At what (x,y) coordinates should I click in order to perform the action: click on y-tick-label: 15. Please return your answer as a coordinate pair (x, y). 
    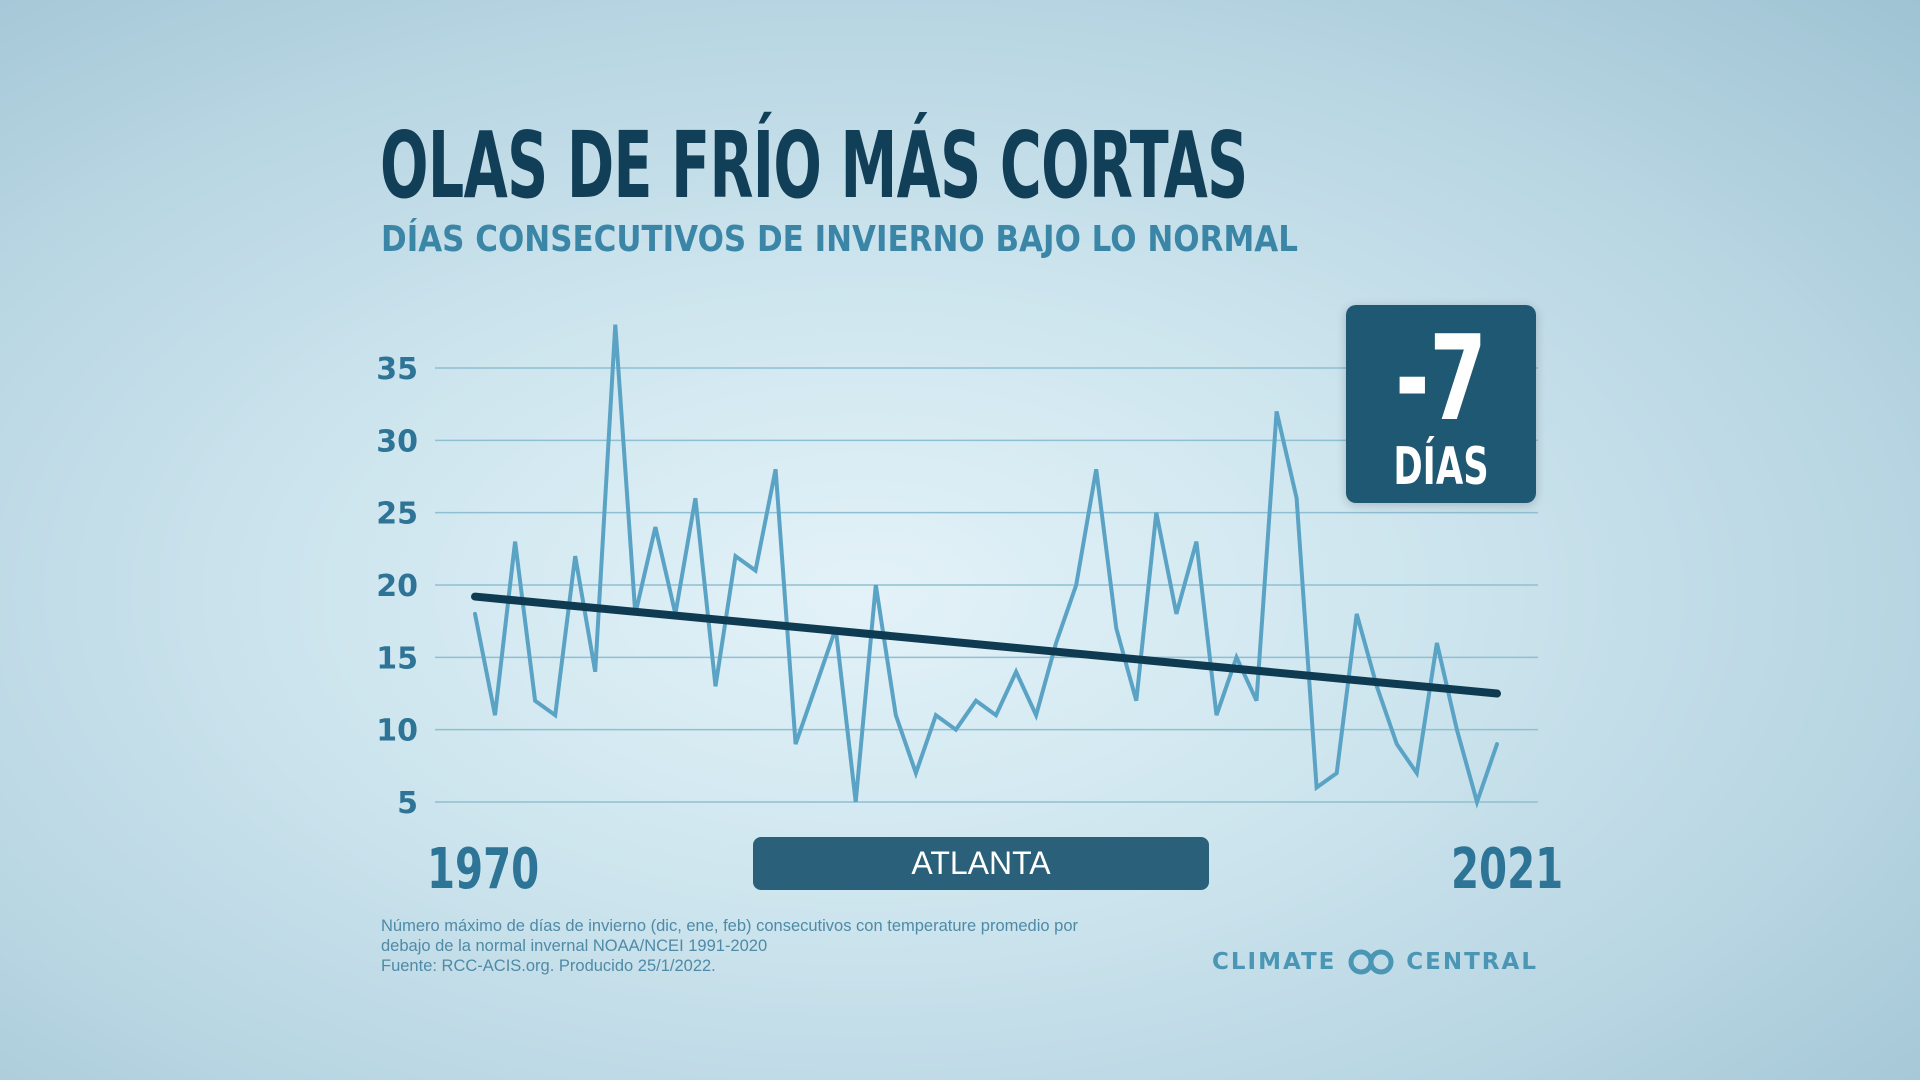
    Looking at the image, I should click on (397, 658).